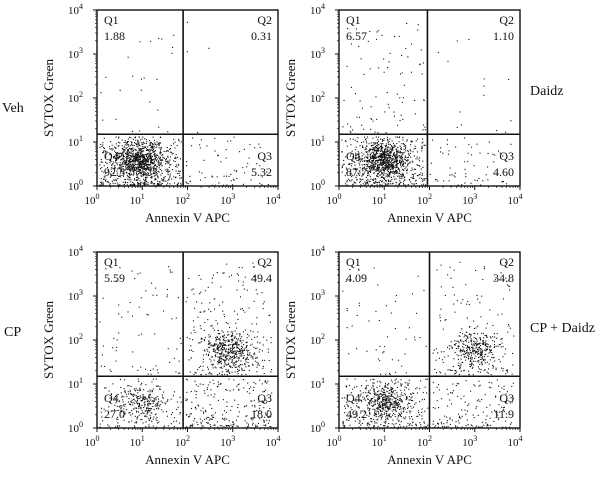 The image size is (600, 483). I want to click on quadrant-percent: 1.88, so click(114, 36).